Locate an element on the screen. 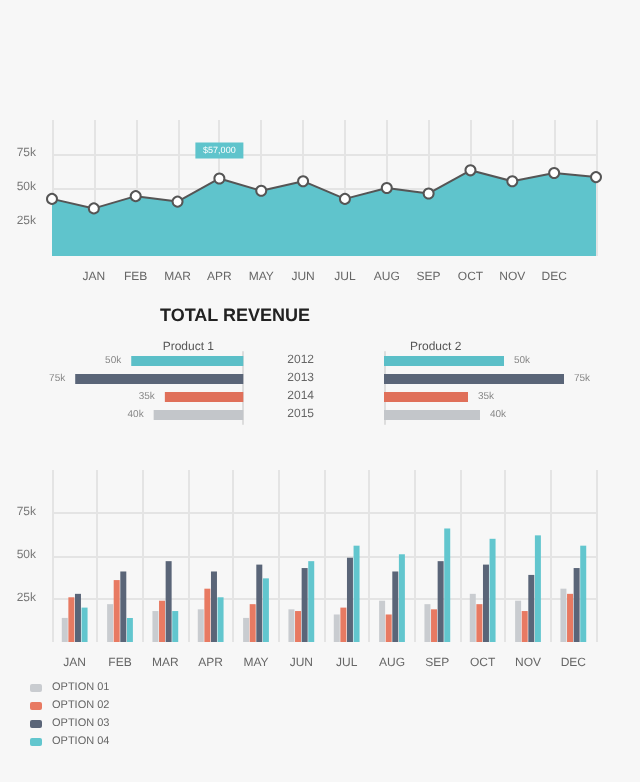  chart-title: TOTAL REVENUE is located at coordinates (234, 315).